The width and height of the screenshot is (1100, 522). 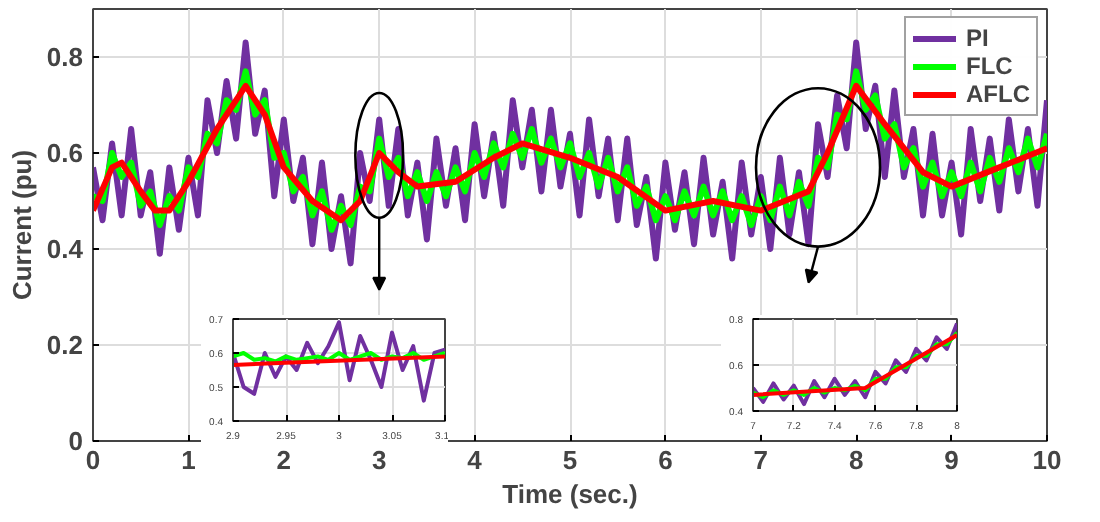 What do you see at coordinates (1047, 460) in the screenshot?
I see `x-tick-label: 10` at bounding box center [1047, 460].